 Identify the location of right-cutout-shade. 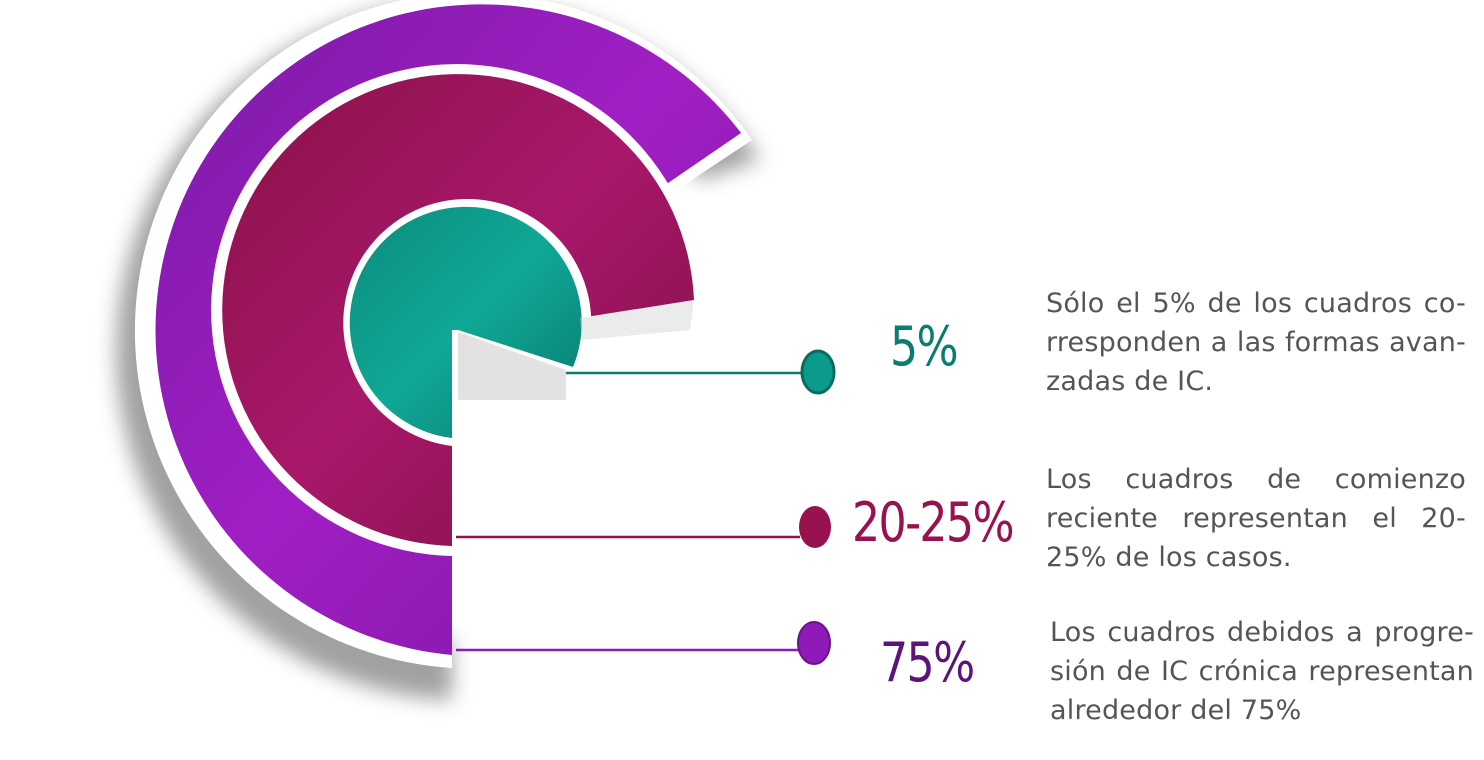
(637, 320).